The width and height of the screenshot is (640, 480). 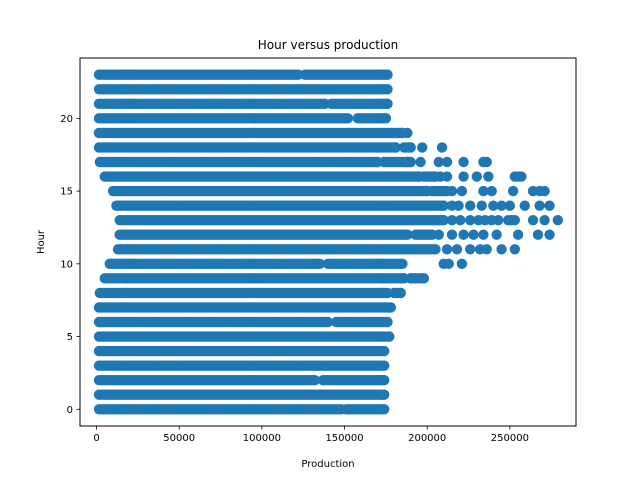 What do you see at coordinates (66, 192) in the screenshot?
I see `y-tick-label: 15` at bounding box center [66, 192].